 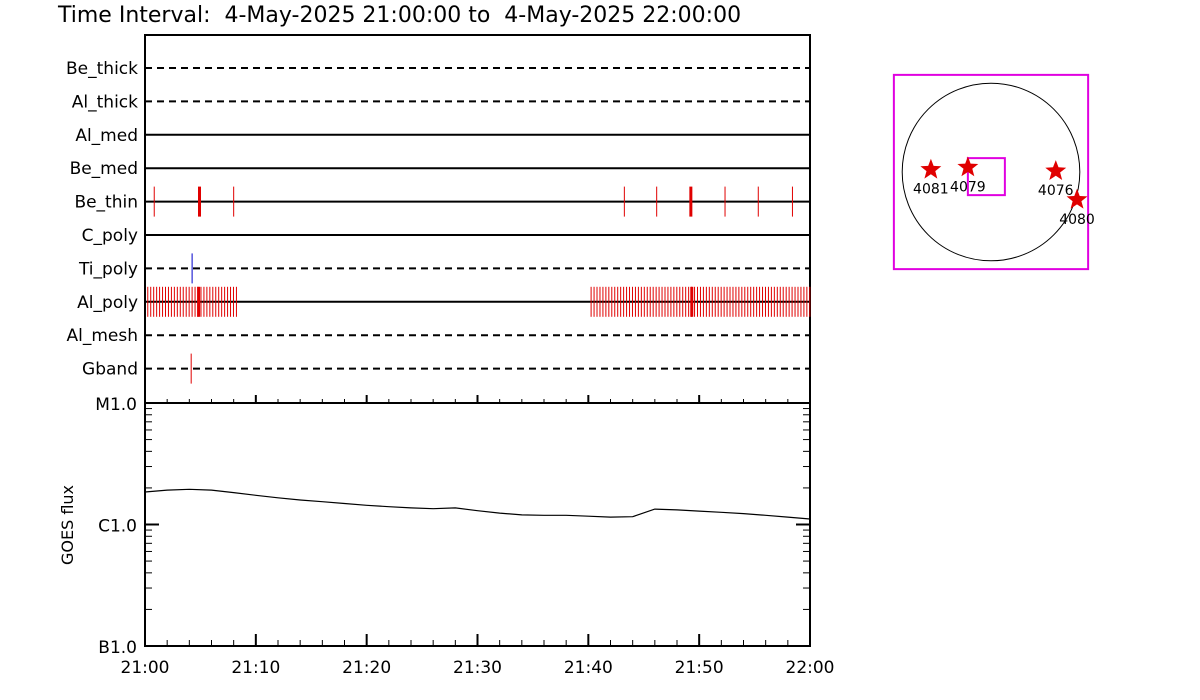 What do you see at coordinates (986, 177) in the screenshot?
I see `pointing-box` at bounding box center [986, 177].